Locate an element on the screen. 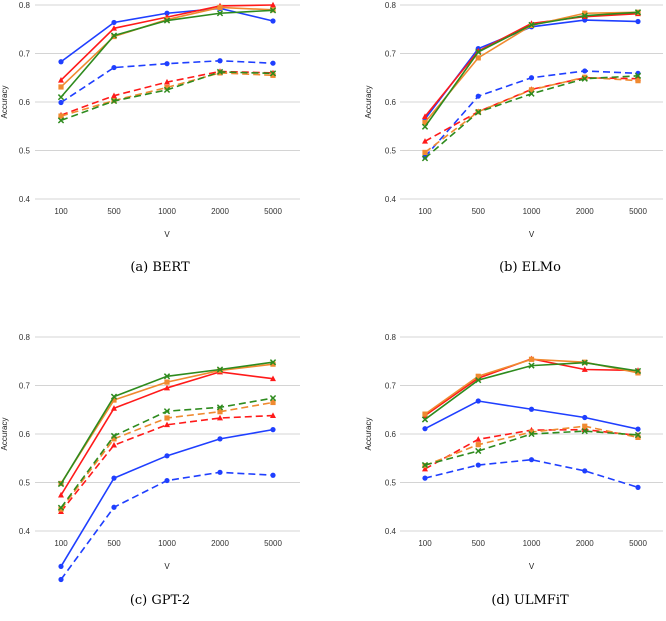 The image size is (666, 621). series-orange-dashed is located at coordinates (167, 94).